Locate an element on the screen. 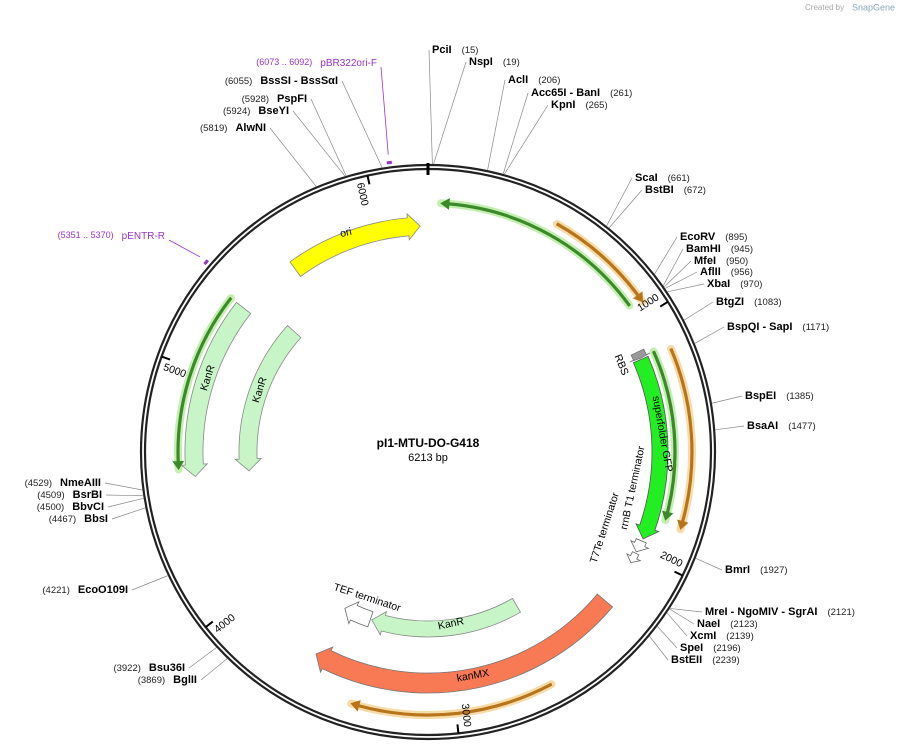 This screenshot has height=753, width=901. enzyme-label: ScaI (661) is located at coordinates (662, 178).